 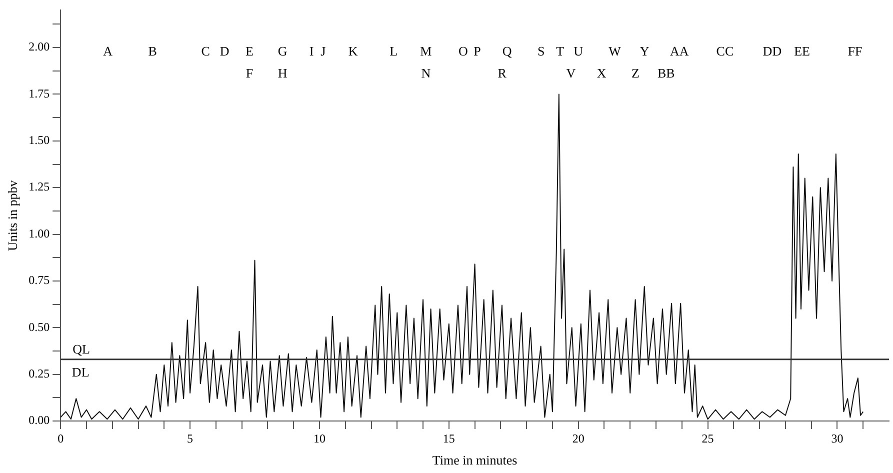 What do you see at coordinates (477, 51) in the screenshot?
I see `annotation: P` at bounding box center [477, 51].